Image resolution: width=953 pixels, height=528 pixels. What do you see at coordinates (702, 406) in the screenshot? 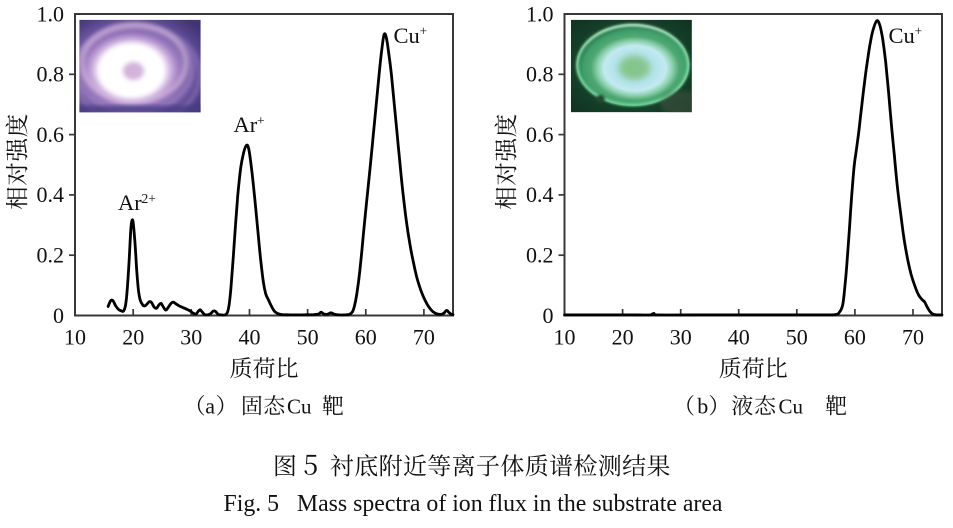
I see `svg-text: b` at bounding box center [702, 406].